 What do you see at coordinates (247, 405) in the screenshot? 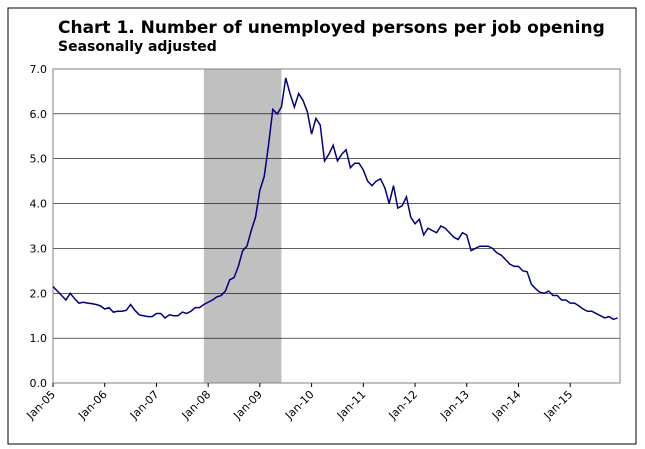
I see `x-tick-label: Jan-09` at bounding box center [247, 405].